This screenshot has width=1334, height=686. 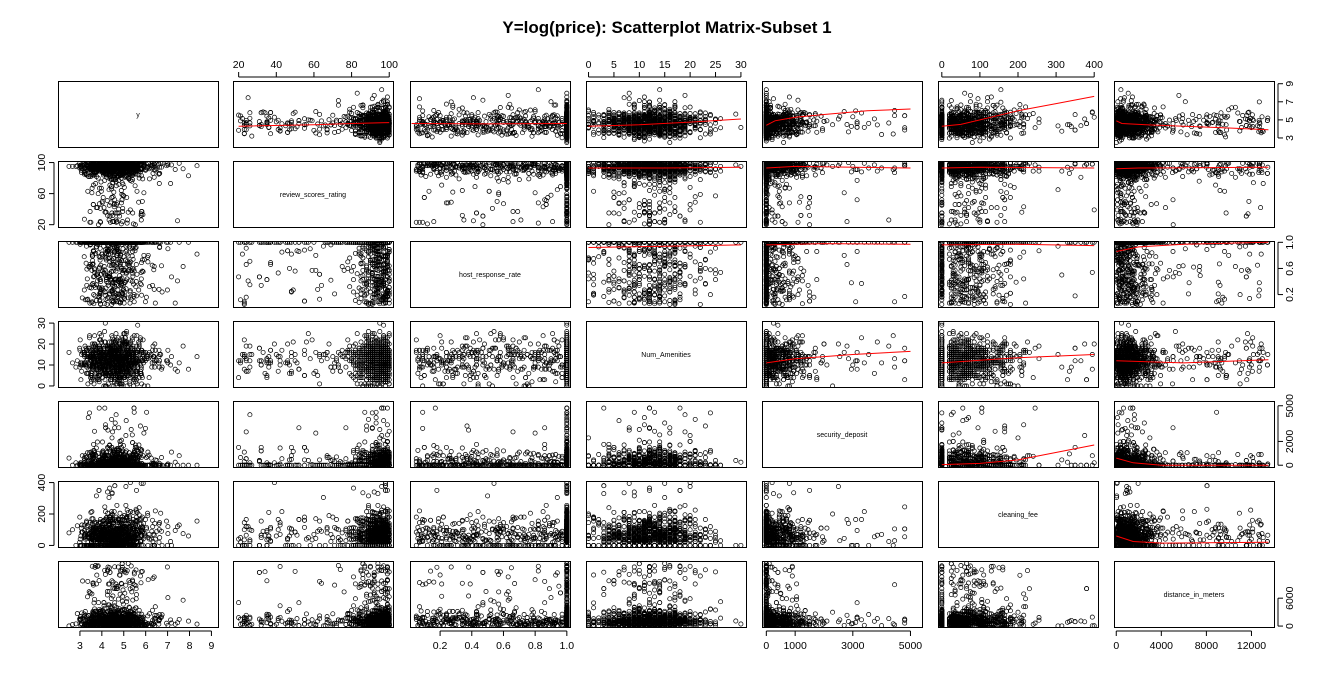 What do you see at coordinates (1019, 115) in the screenshot?
I see `panel-y-vs-cleaning-fee` at bounding box center [1019, 115].